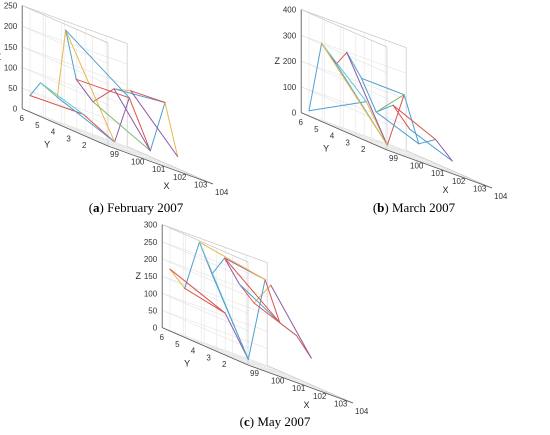 The width and height of the screenshot is (550, 435). Describe the element at coordinates (68, 138) in the screenshot. I see `y-tick-label: 3` at that location.